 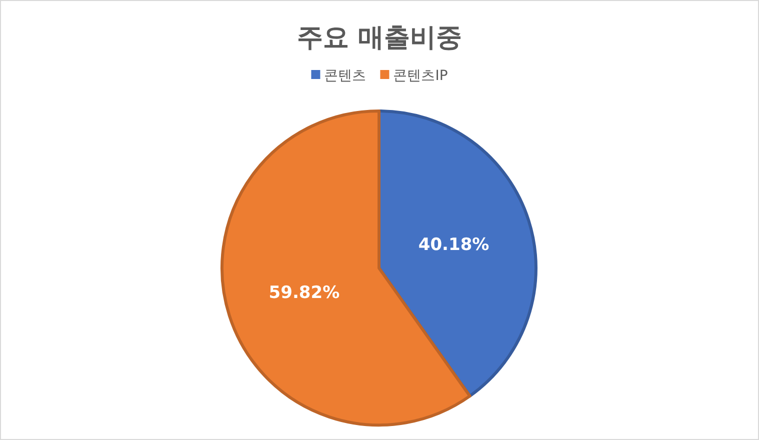 I want to click on chart-title: 주요 매출비중, so click(x=379, y=38).